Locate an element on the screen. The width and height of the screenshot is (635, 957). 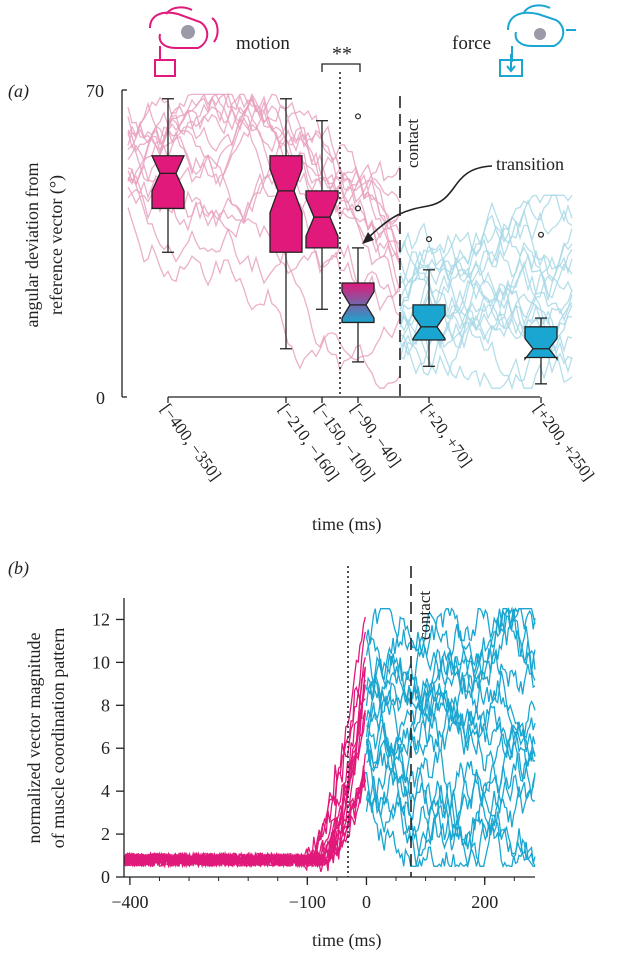
panel-a-contact-label: contact is located at coordinates (412, 143).